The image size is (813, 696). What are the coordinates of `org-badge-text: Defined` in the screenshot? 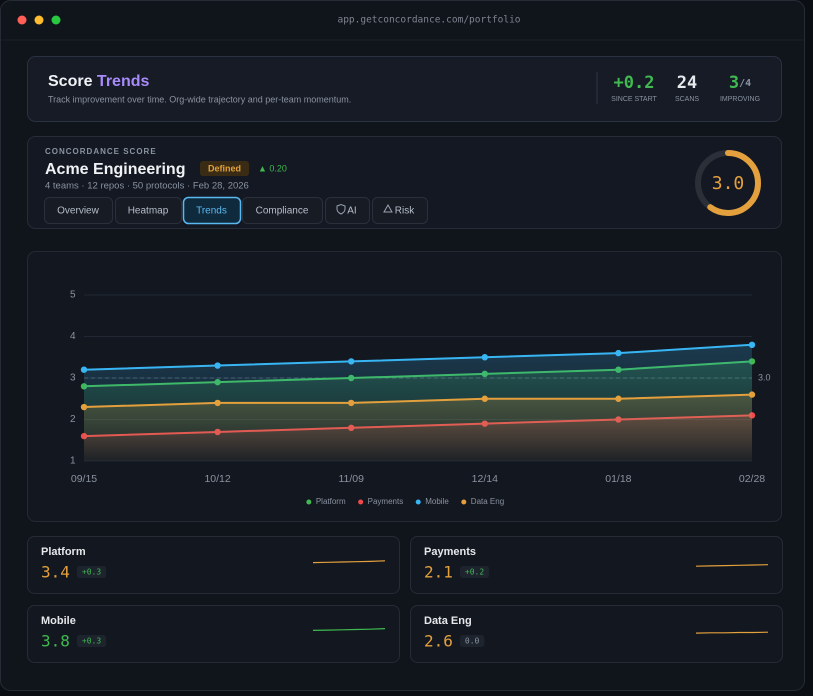 It's located at (224, 168).